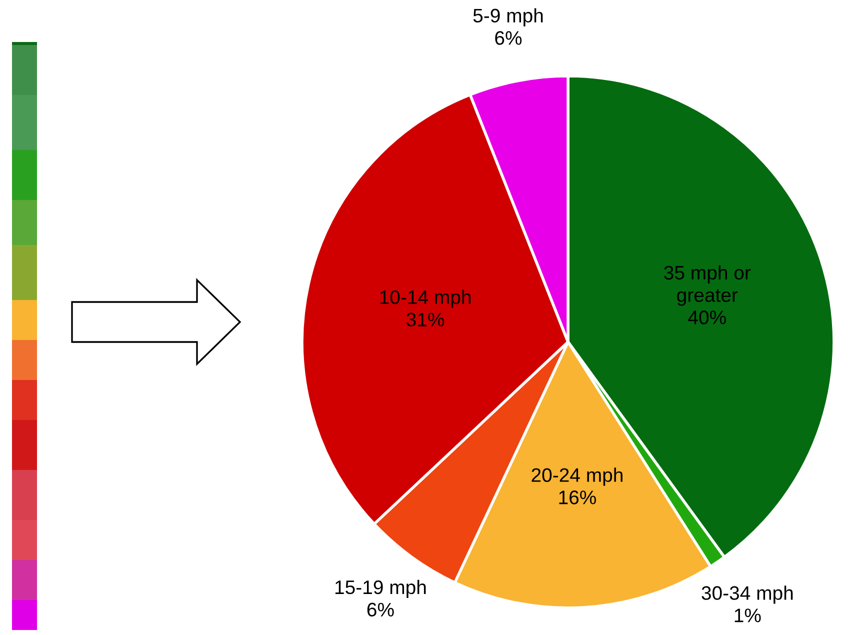 Image resolution: width=851 pixels, height=635 pixels. What do you see at coordinates (747, 595) in the screenshot?
I see `slice-label: 30-34 mph` at bounding box center [747, 595].